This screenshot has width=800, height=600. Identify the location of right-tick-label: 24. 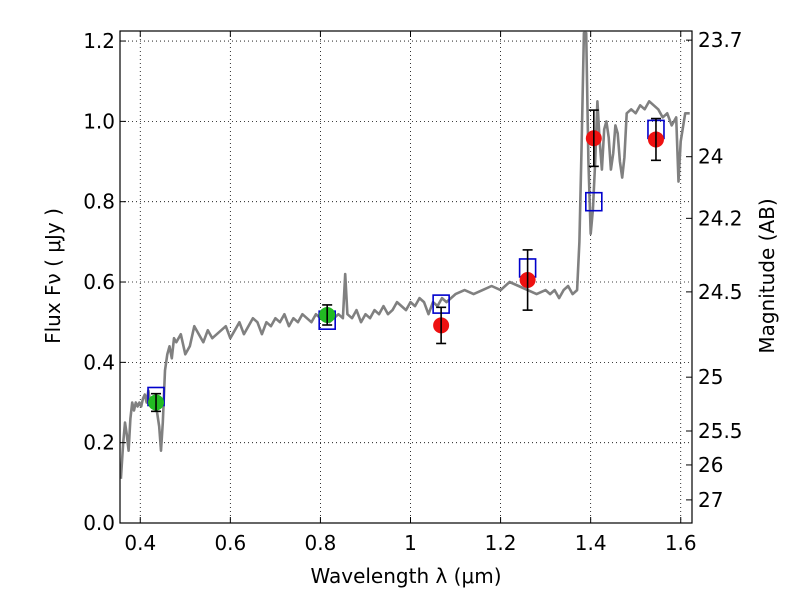
(710, 157).